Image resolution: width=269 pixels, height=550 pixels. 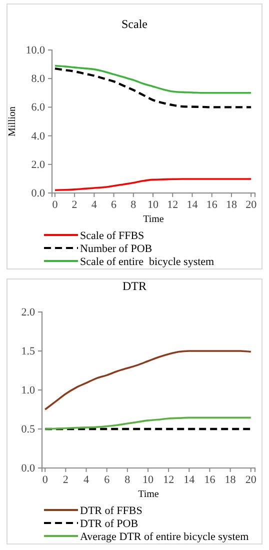 What do you see at coordinates (134, 286) in the screenshot?
I see `chart-title: DTR` at bounding box center [134, 286].